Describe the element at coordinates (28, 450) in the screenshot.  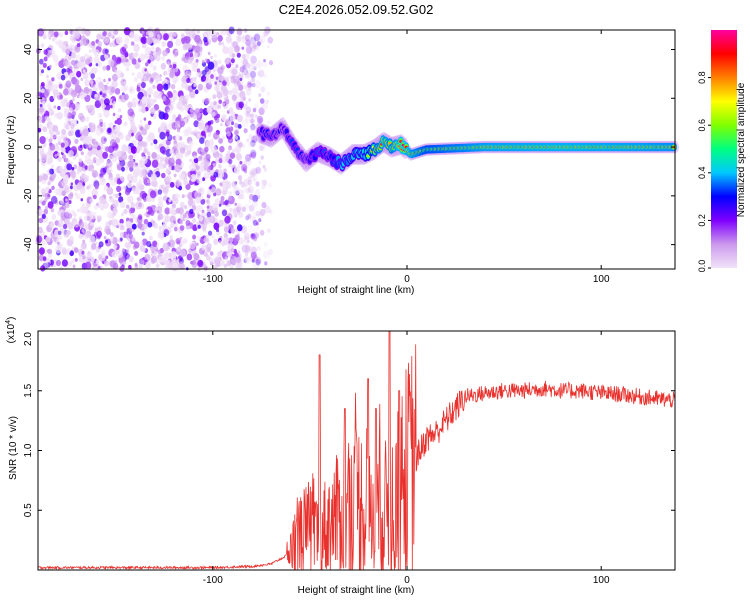
I see `y-tick-label: 1.0` at that location.